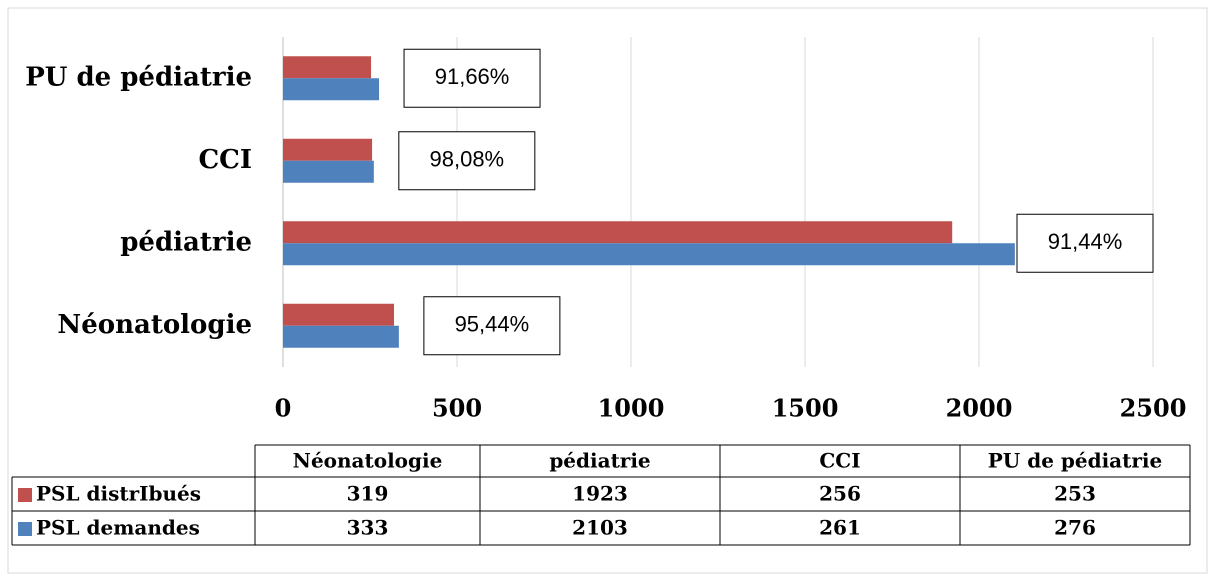 The image size is (1215, 581). Describe the element at coordinates (1075, 528) in the screenshot. I see `table-cell: 276` at that location.